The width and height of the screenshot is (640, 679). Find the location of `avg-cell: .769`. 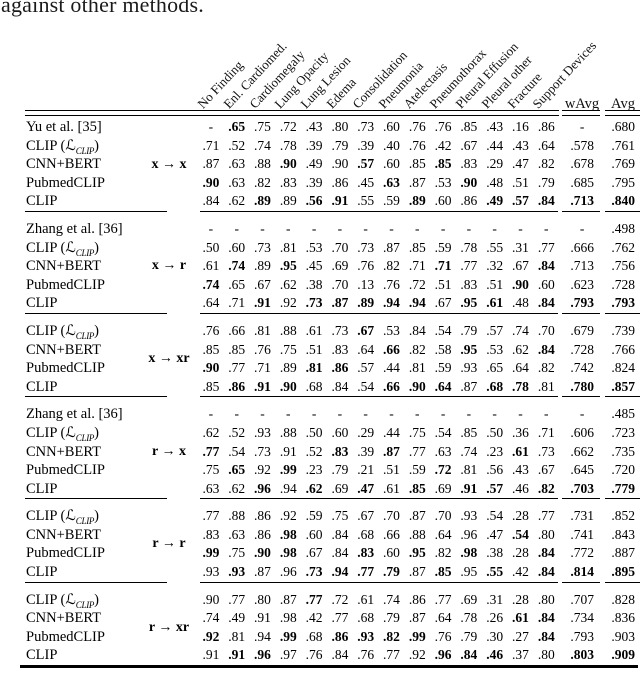

avg-cell: .769 is located at coordinates (623, 164).